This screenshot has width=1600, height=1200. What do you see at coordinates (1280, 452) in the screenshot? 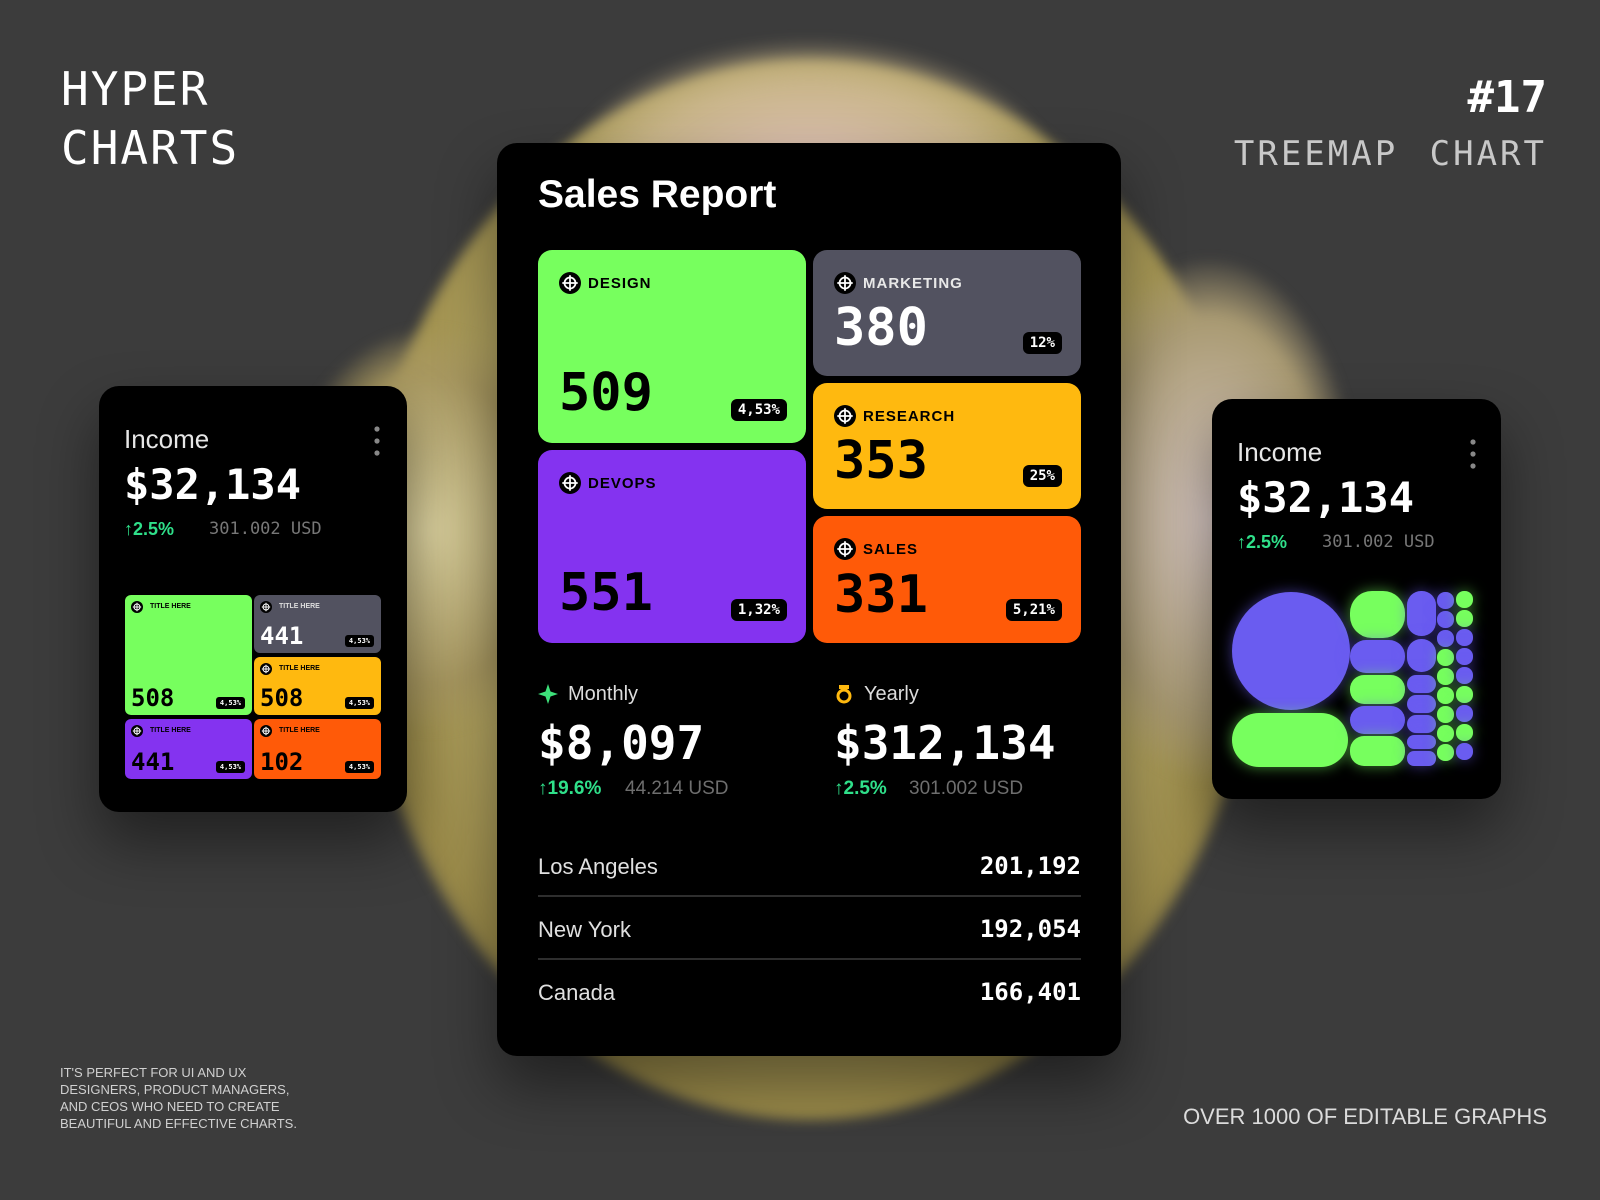
I see `card-title: Income` at bounding box center [1280, 452].